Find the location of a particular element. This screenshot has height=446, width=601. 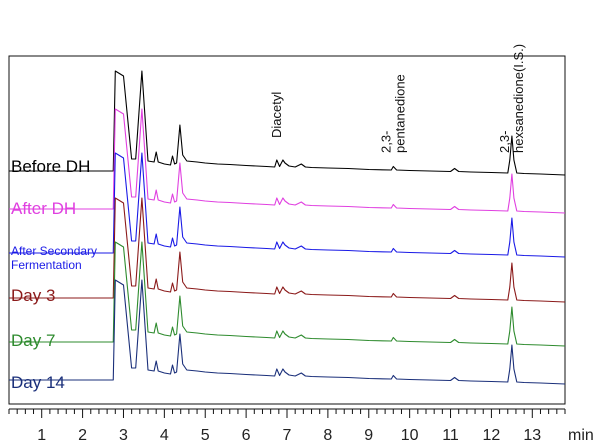

x-tick-label: 13 is located at coordinates (532, 435).